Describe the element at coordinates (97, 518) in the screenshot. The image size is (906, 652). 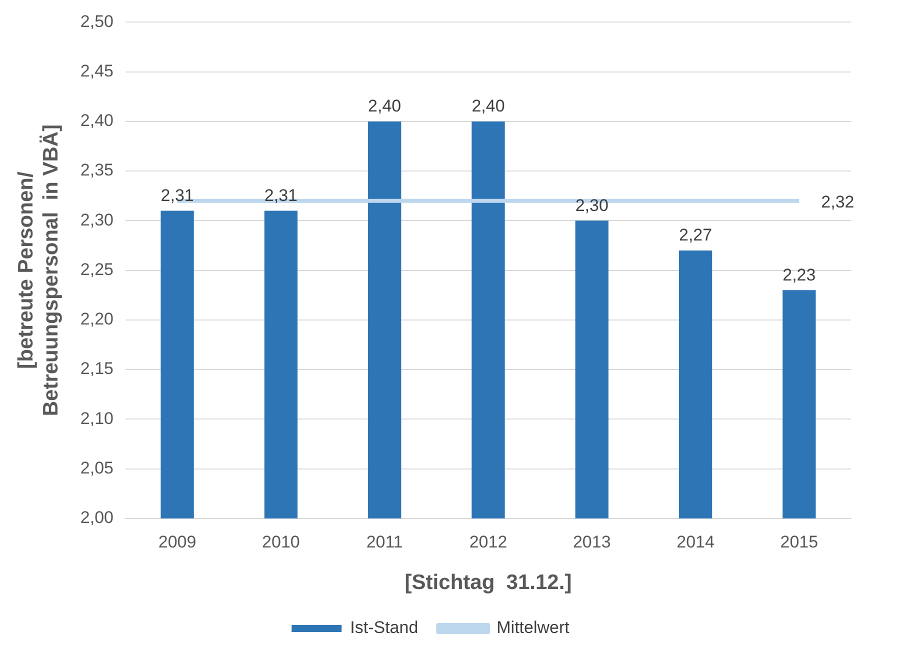
I see `y-tick-label: 2,00` at that location.